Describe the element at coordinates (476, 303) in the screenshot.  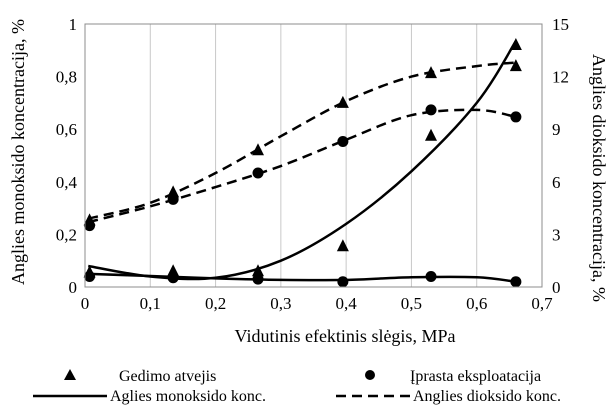
I see `x-tick-label: 0,6` at that location.